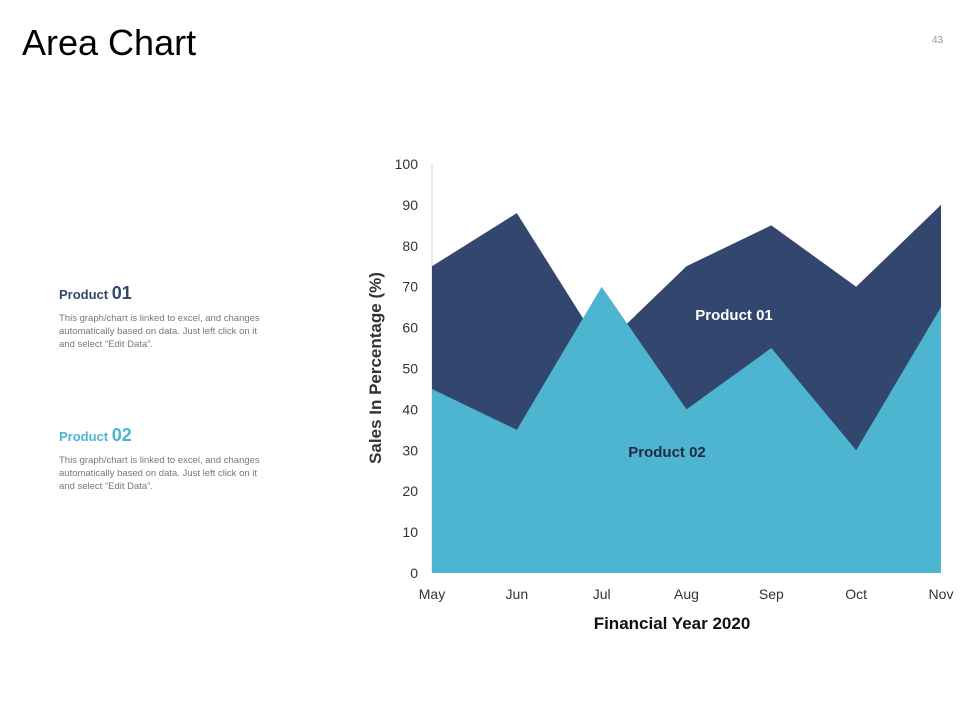 The image size is (960, 720). What do you see at coordinates (686, 594) in the screenshot?
I see `x-tick-label: Aug` at bounding box center [686, 594].